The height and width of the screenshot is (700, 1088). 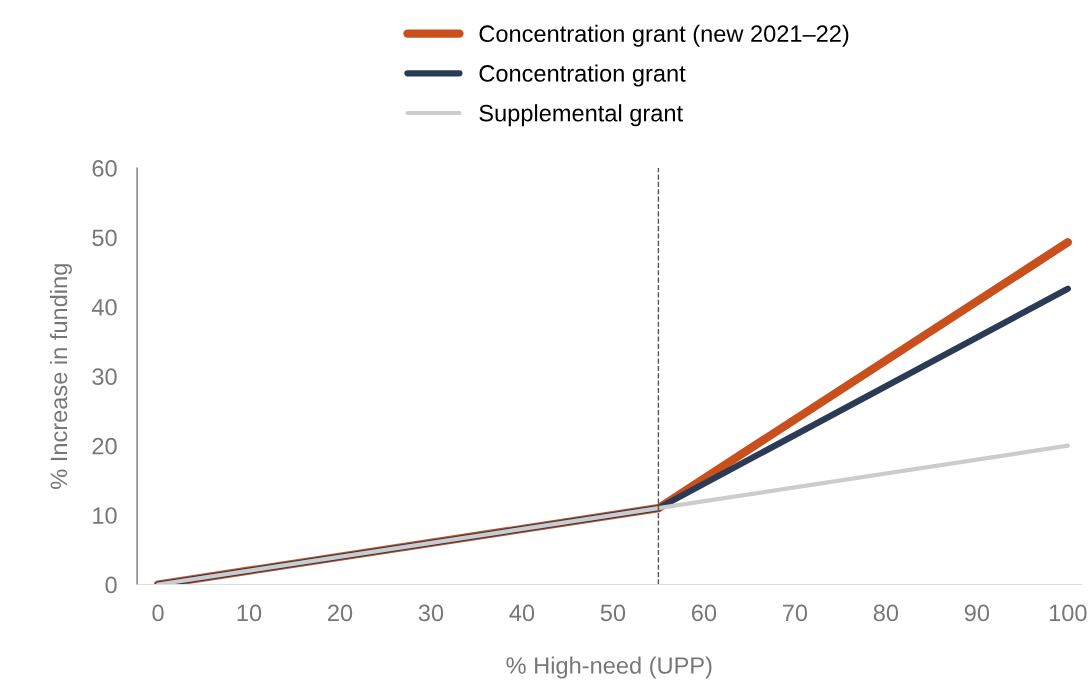 I want to click on x-tick-label: 20, so click(x=340, y=613).